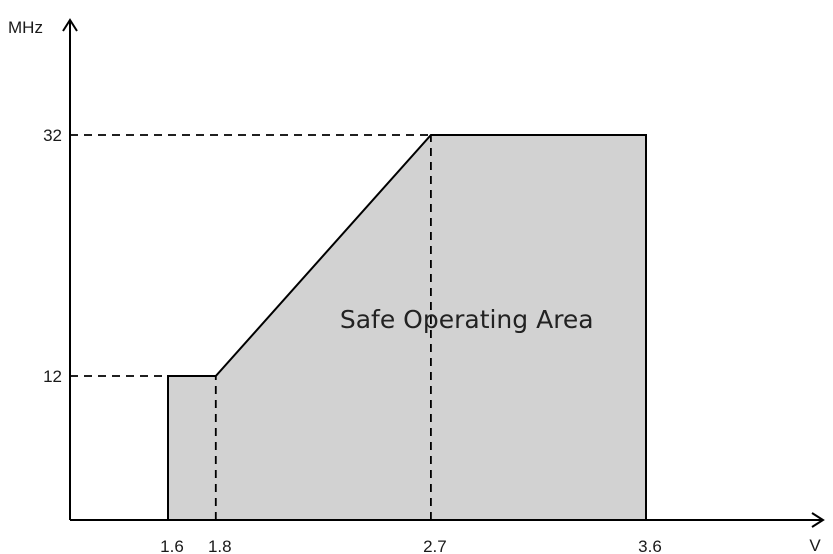 The height and width of the screenshot is (554, 833). What do you see at coordinates (650, 545) in the screenshot?
I see `x-tick-label-3-6: 3.6` at bounding box center [650, 545].